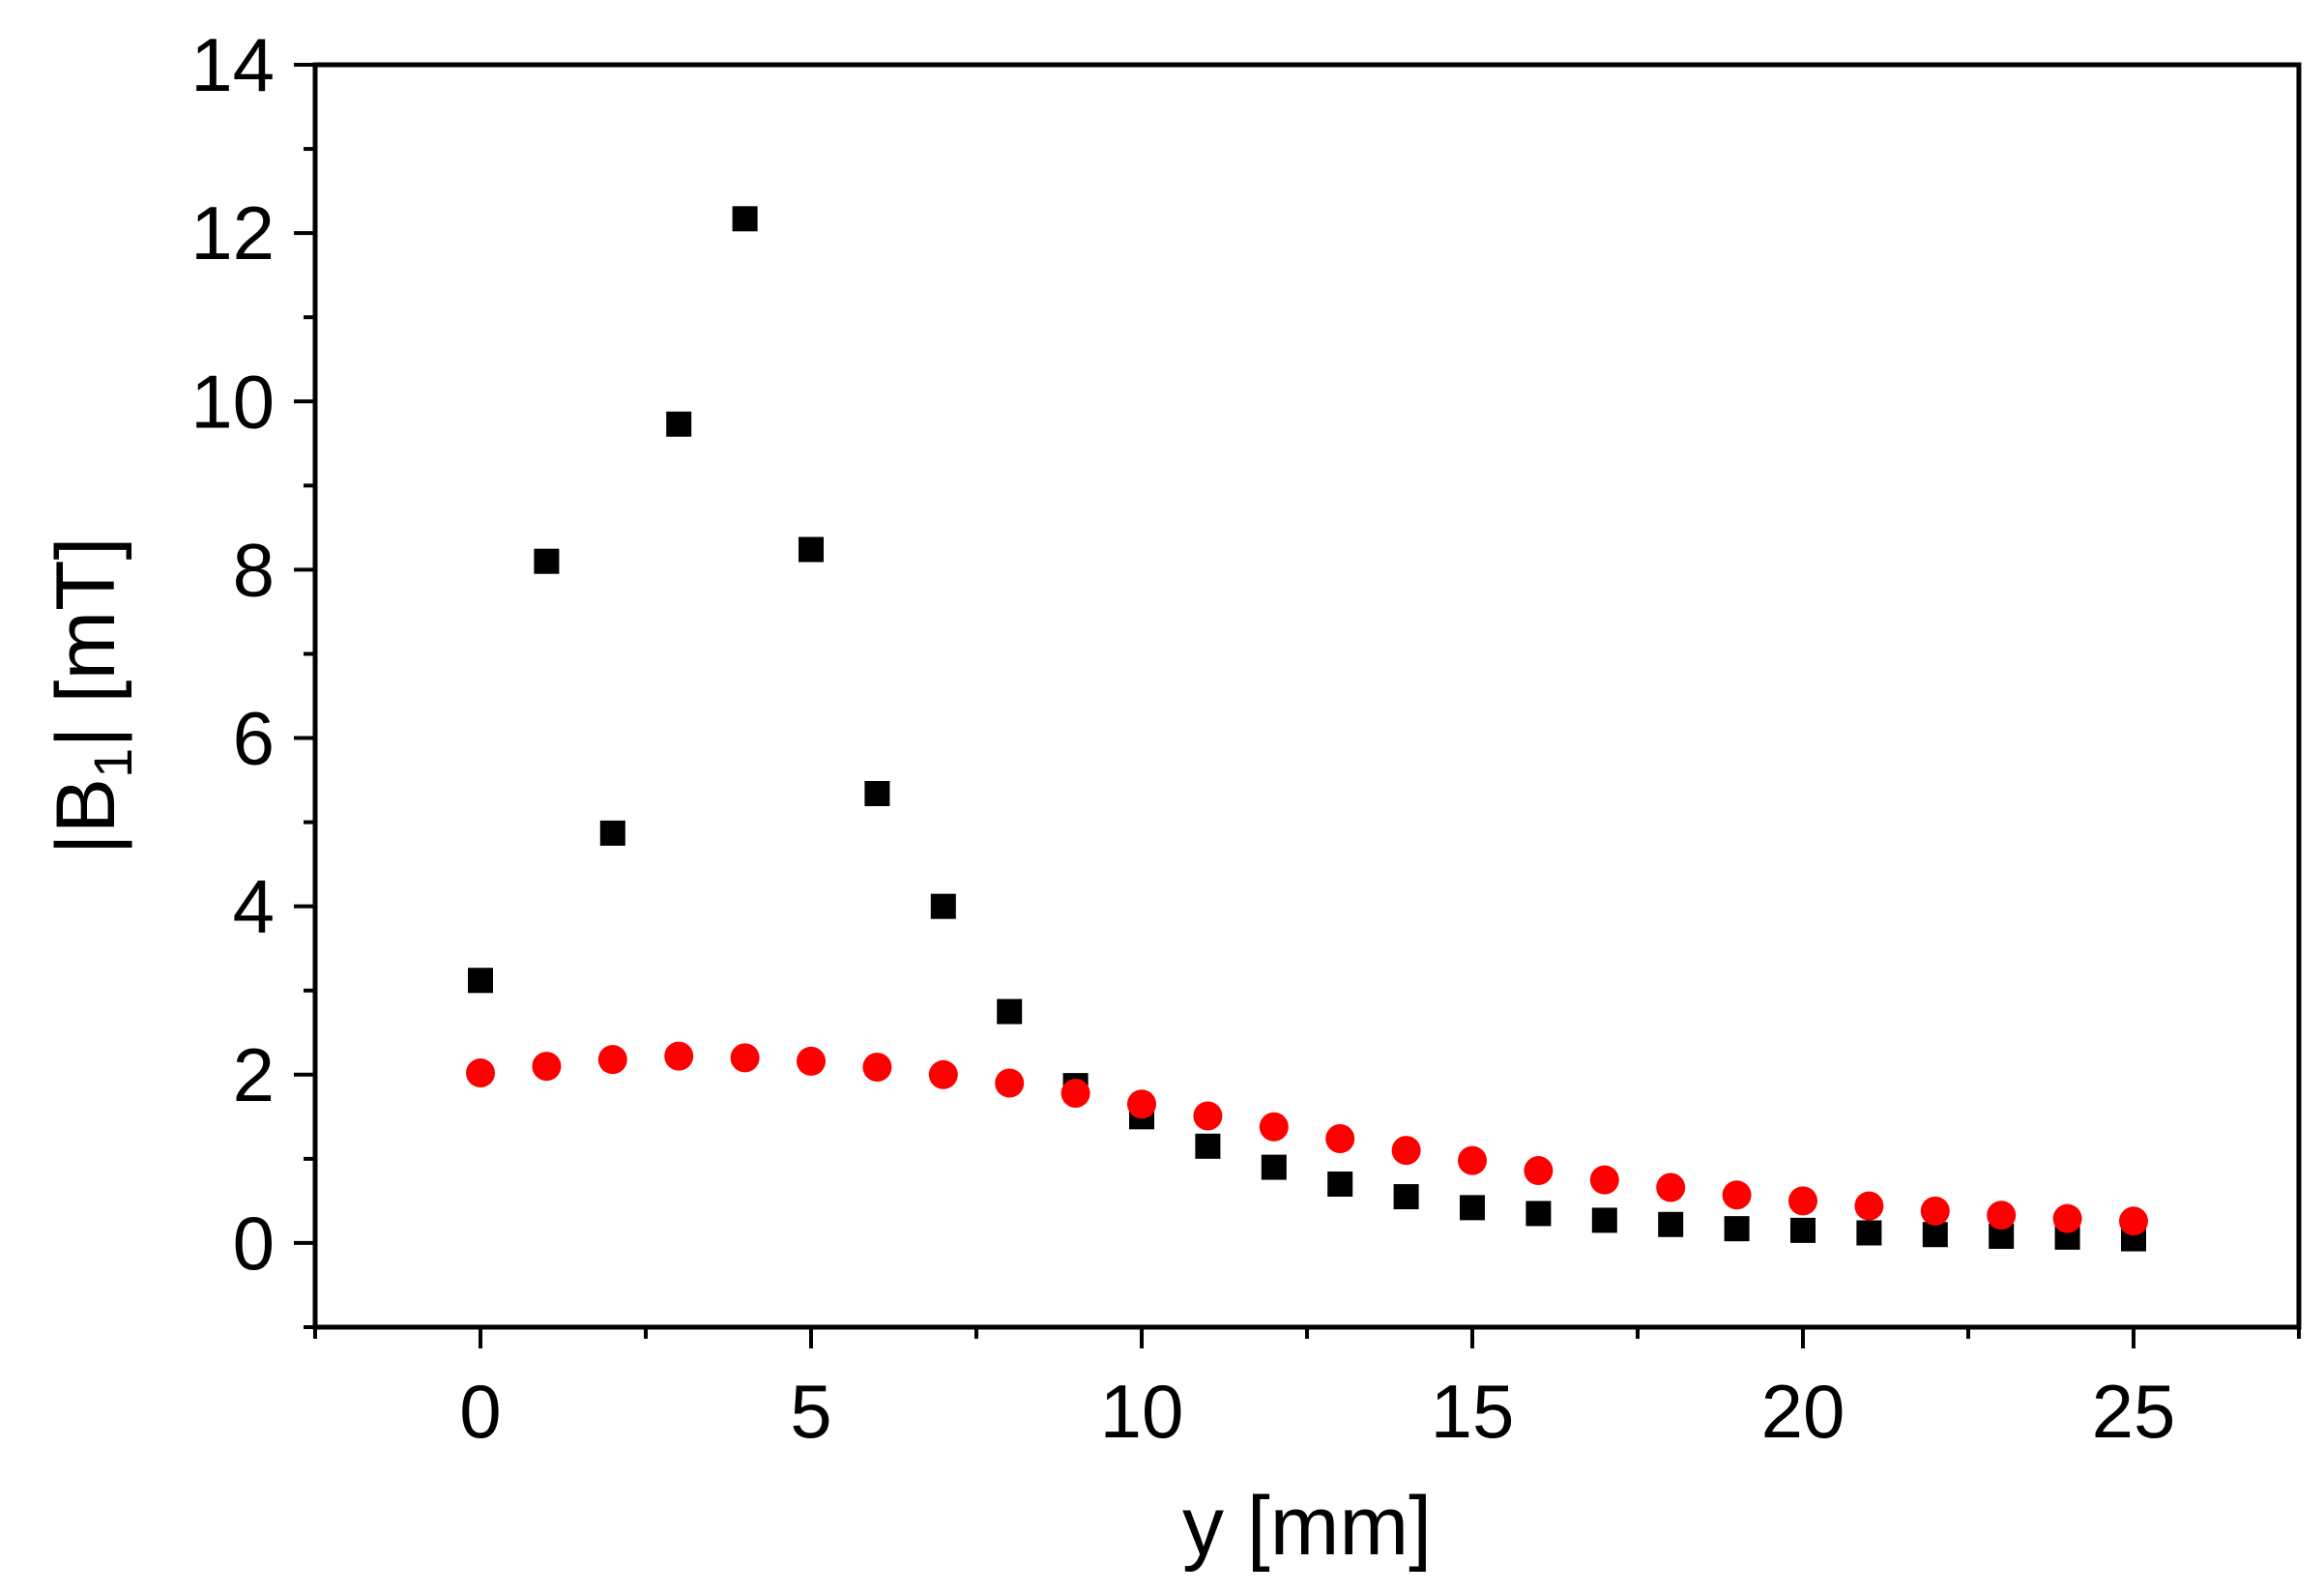  What do you see at coordinates (112, 763) in the screenshot?
I see `y-axis-title-subscript: 1` at bounding box center [112, 763].